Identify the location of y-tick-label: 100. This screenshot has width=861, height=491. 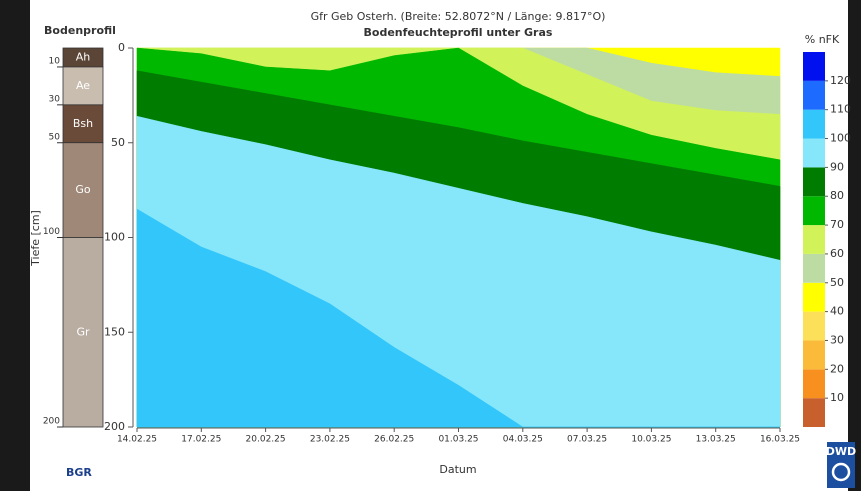
(114, 237).